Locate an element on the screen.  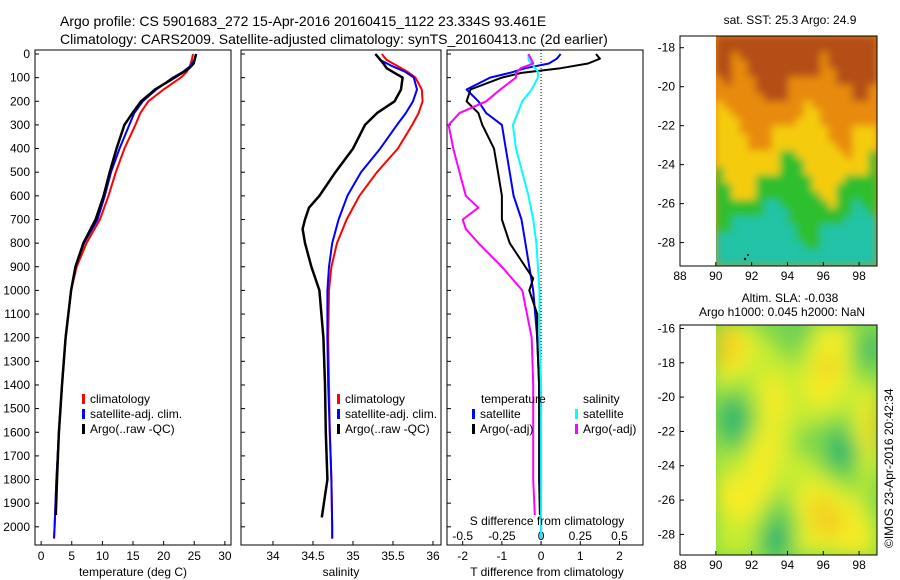
x-tick-label-1: -1 is located at coordinates (502, 556).